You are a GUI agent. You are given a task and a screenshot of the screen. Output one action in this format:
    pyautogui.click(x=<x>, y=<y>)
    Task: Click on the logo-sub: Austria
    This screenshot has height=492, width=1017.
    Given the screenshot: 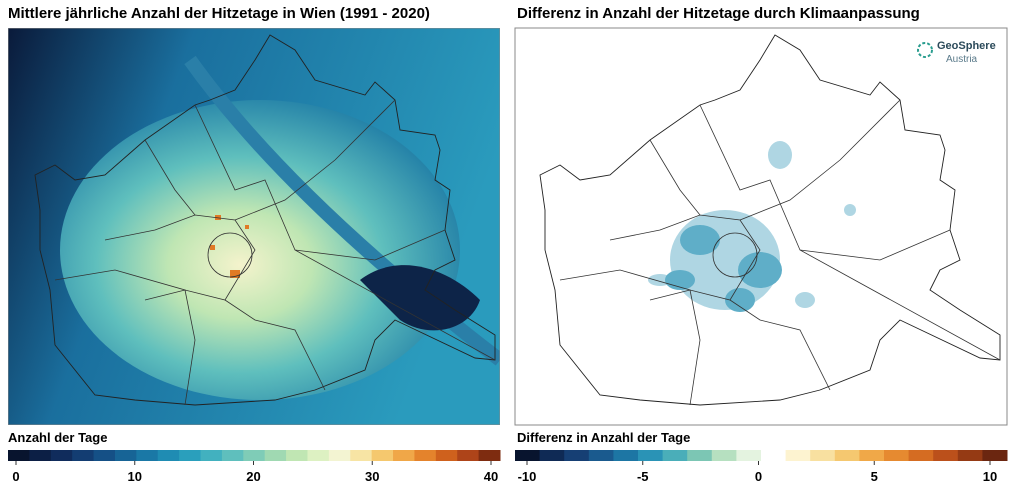 What is the action you would take?
    pyautogui.click(x=962, y=59)
    